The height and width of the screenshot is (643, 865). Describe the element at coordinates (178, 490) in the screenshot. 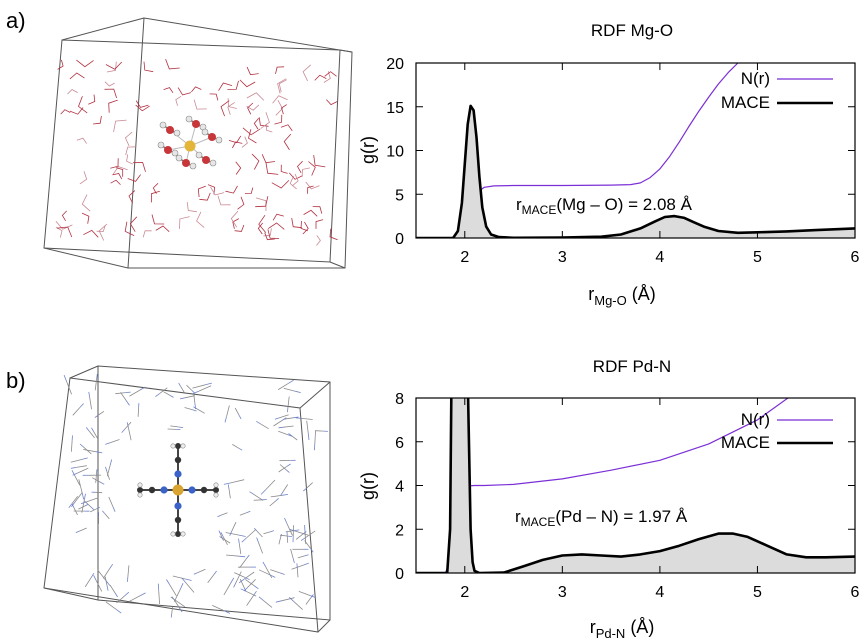

I see `pd-tetra-complex` at that location.